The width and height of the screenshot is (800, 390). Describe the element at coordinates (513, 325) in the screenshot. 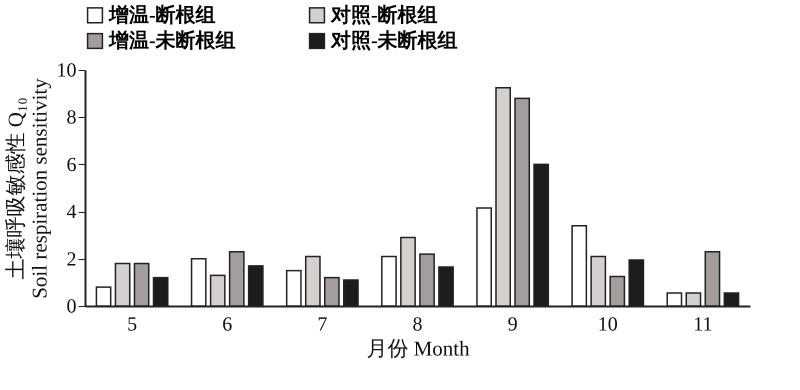

I see `x-tick-label: 9` at that location.